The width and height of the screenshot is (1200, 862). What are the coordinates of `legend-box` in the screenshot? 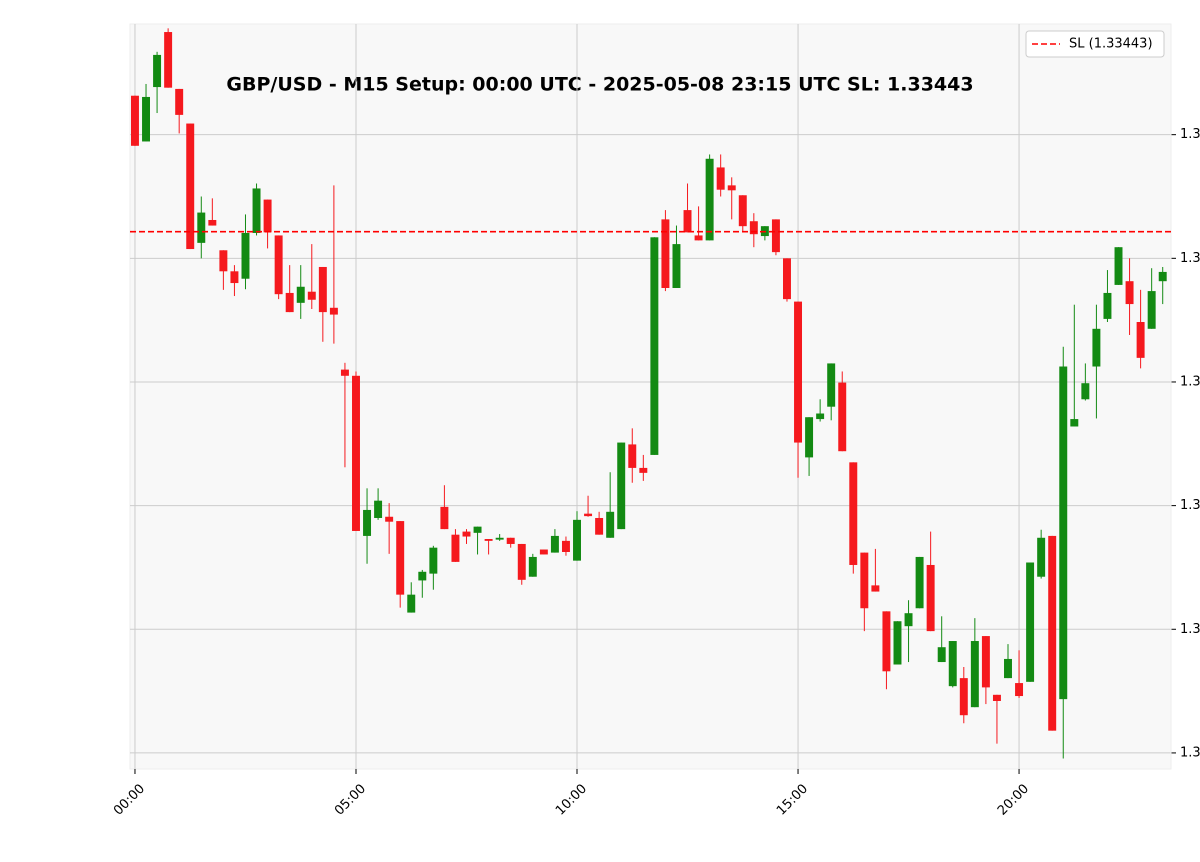 It's located at (1095, 44).